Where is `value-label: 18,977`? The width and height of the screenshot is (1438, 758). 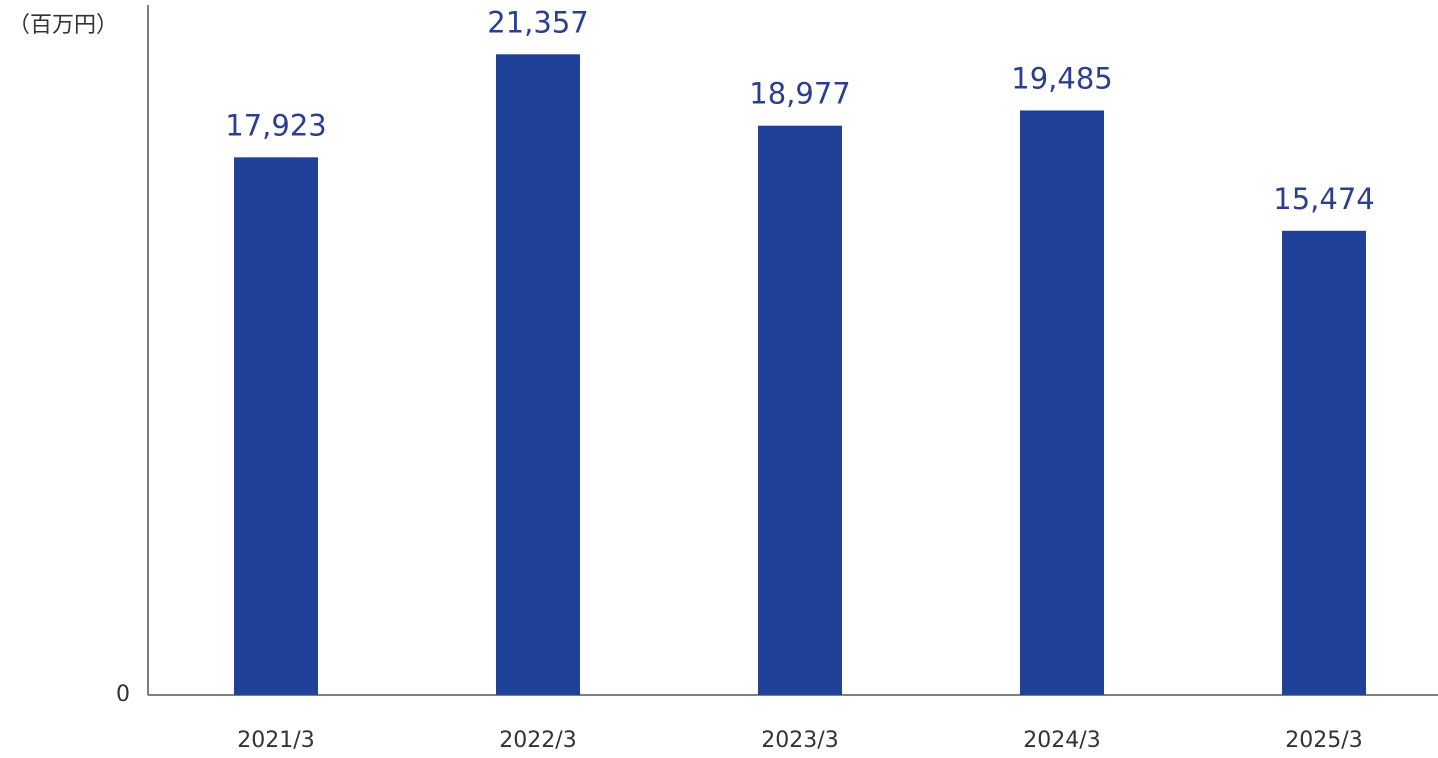 value-label: 18,977 is located at coordinates (799, 94).